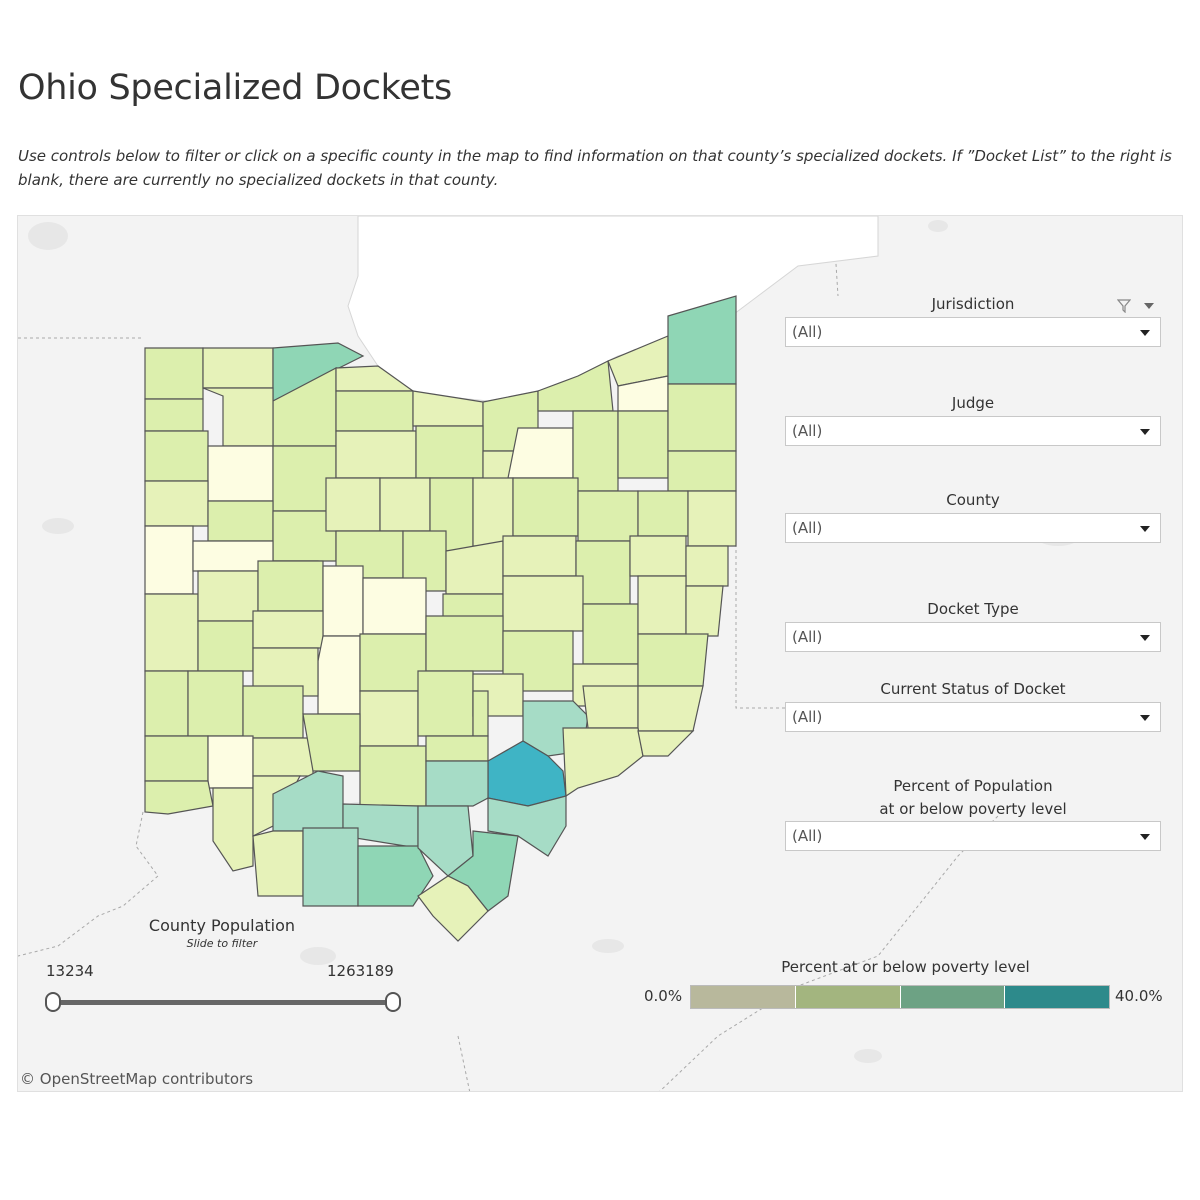 This screenshot has height=1200, width=1200. What do you see at coordinates (973, 500) in the screenshot?
I see `county-label: County` at bounding box center [973, 500].